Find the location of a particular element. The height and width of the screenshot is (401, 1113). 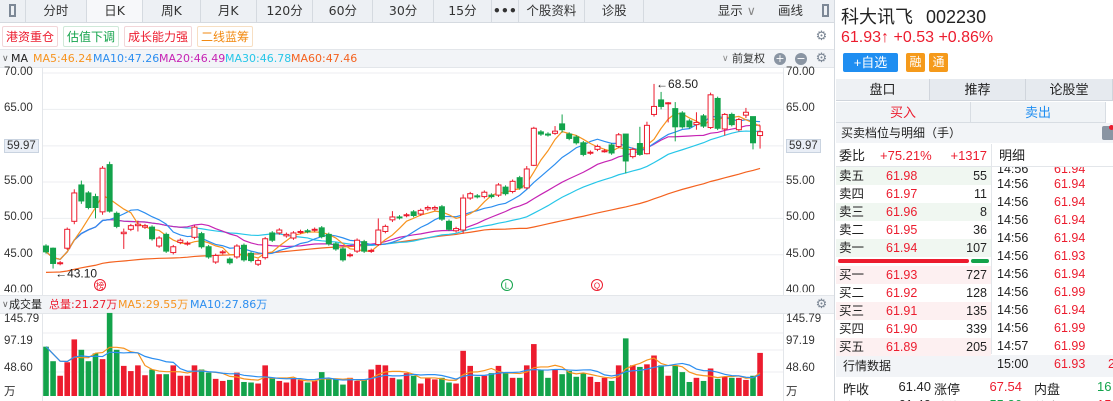

bid-volume: 339 is located at coordinates (976, 329).